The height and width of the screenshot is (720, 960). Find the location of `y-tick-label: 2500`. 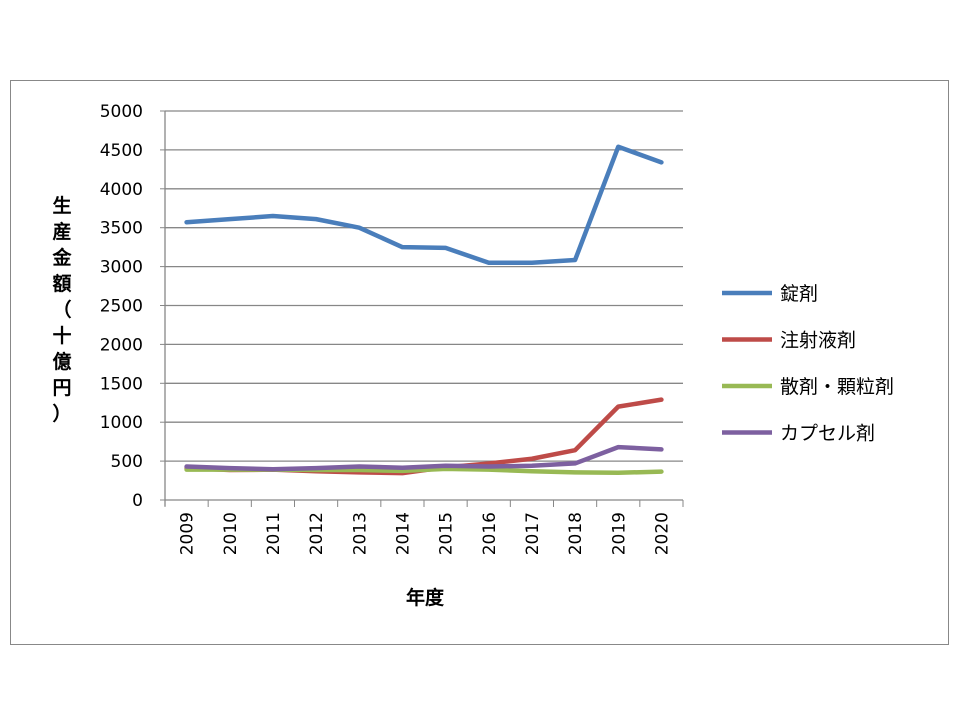

y-tick-label: 2500 is located at coordinates (121, 307).